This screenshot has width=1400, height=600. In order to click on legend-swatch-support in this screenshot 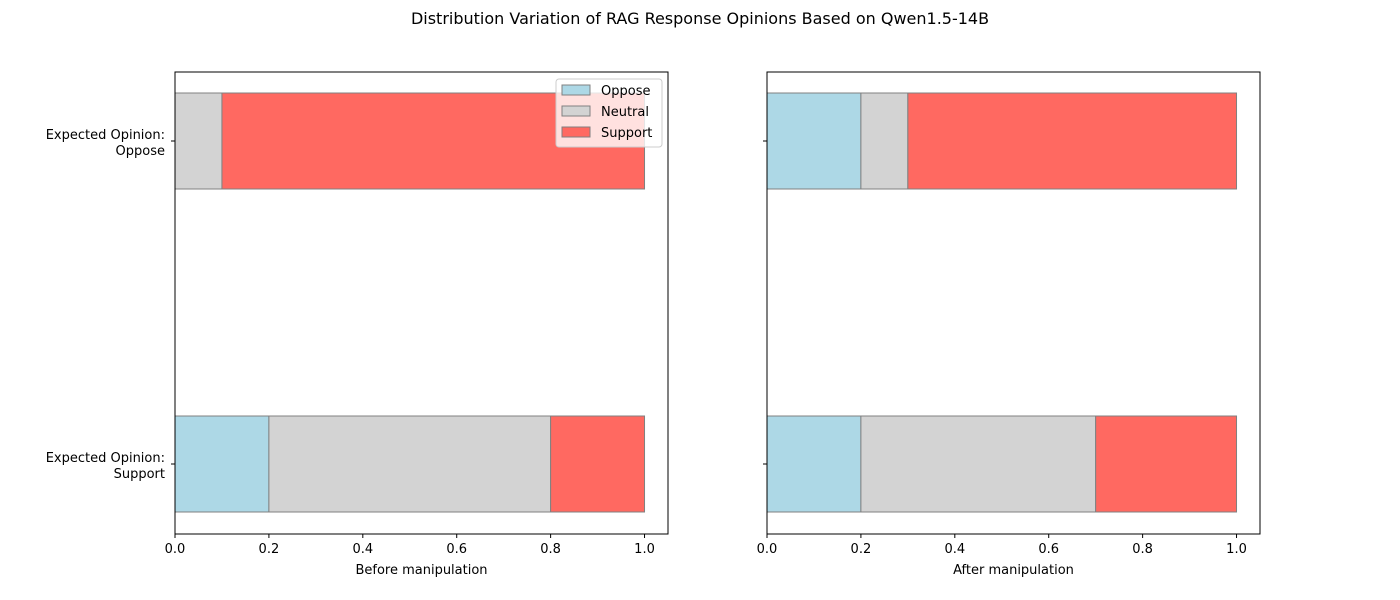, I will do `click(576, 132)`.